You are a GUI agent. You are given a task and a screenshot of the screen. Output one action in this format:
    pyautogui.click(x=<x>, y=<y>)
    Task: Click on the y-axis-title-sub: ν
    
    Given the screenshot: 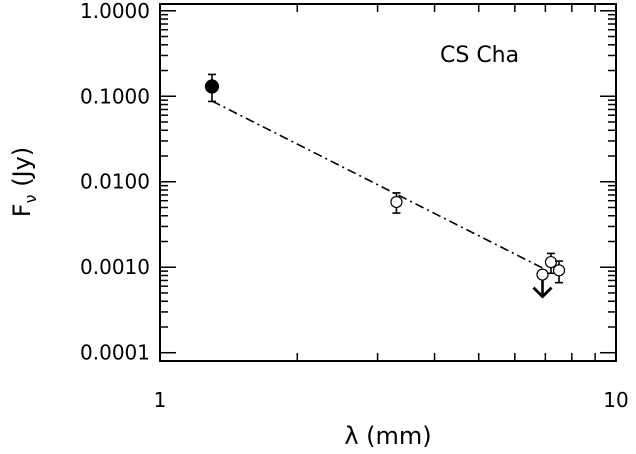 What is the action you would take?
    pyautogui.click(x=30, y=198)
    